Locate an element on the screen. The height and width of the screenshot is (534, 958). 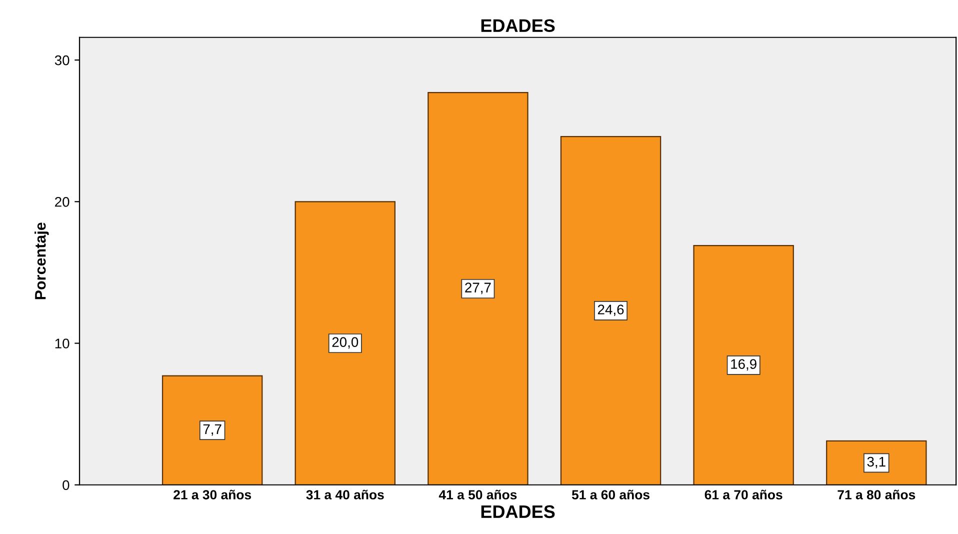
data-label: 27,7 is located at coordinates (478, 288).